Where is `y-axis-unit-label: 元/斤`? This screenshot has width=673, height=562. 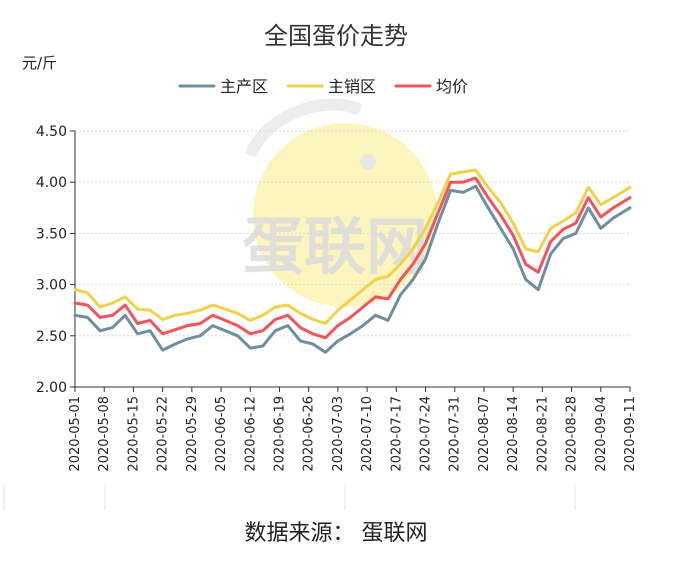 y-axis-unit-label: 元/斤 is located at coordinates (39, 63).